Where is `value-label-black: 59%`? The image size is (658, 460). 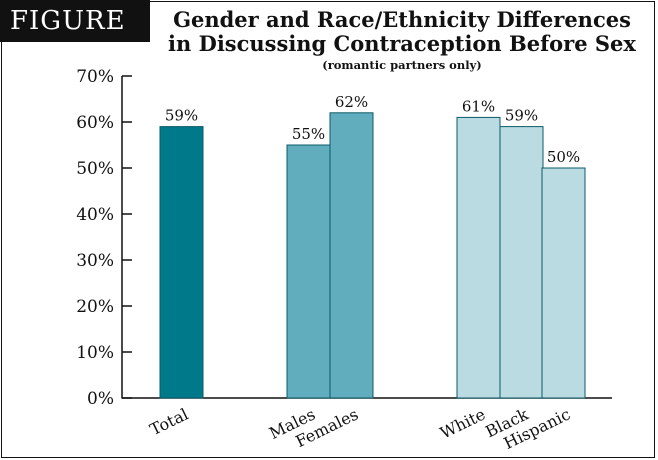 value-label-black: 59% is located at coordinates (521, 116).